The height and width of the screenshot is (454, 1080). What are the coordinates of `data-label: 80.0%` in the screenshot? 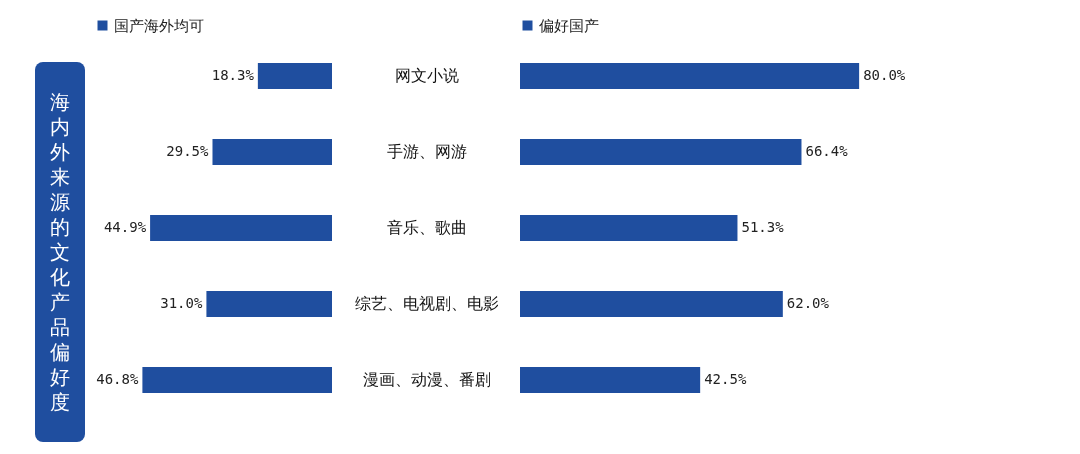 It's located at (884, 75).